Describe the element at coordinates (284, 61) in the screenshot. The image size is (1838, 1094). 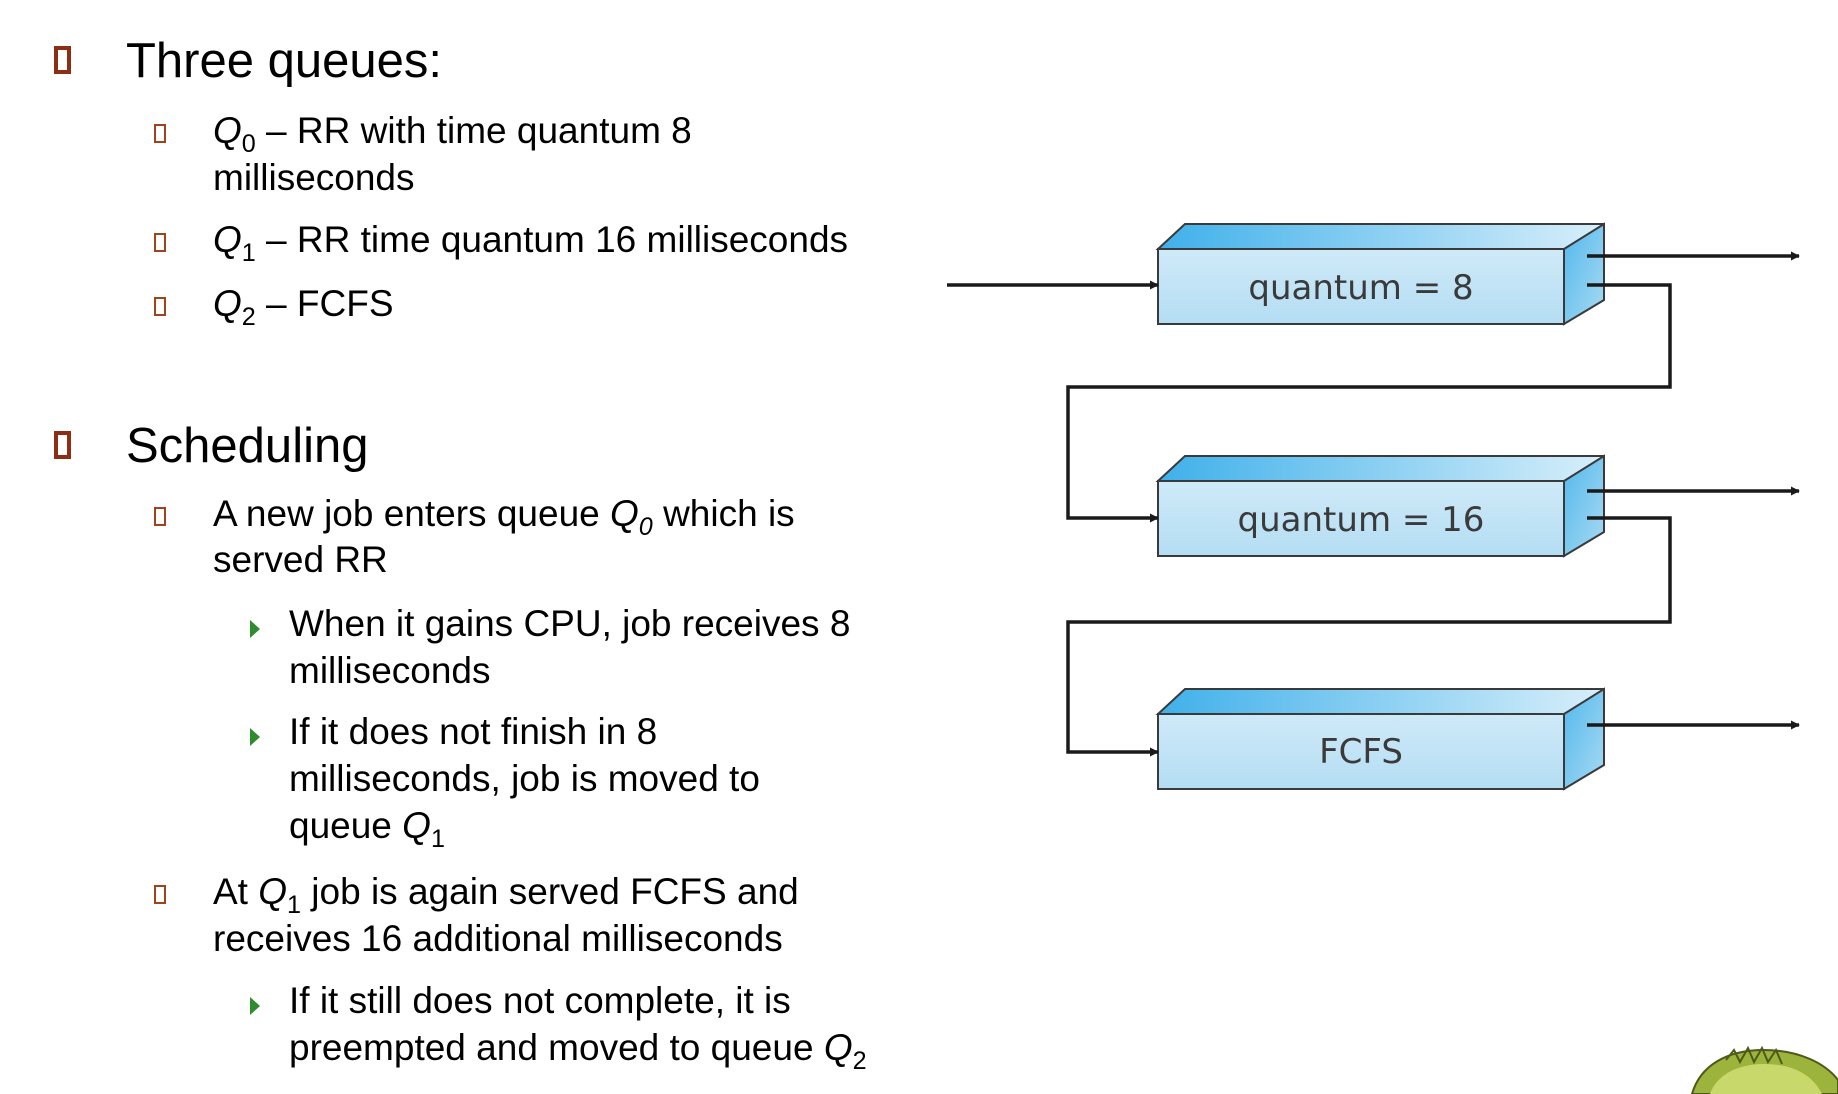
I see `section-heading-three-queues: Three queues:` at that location.